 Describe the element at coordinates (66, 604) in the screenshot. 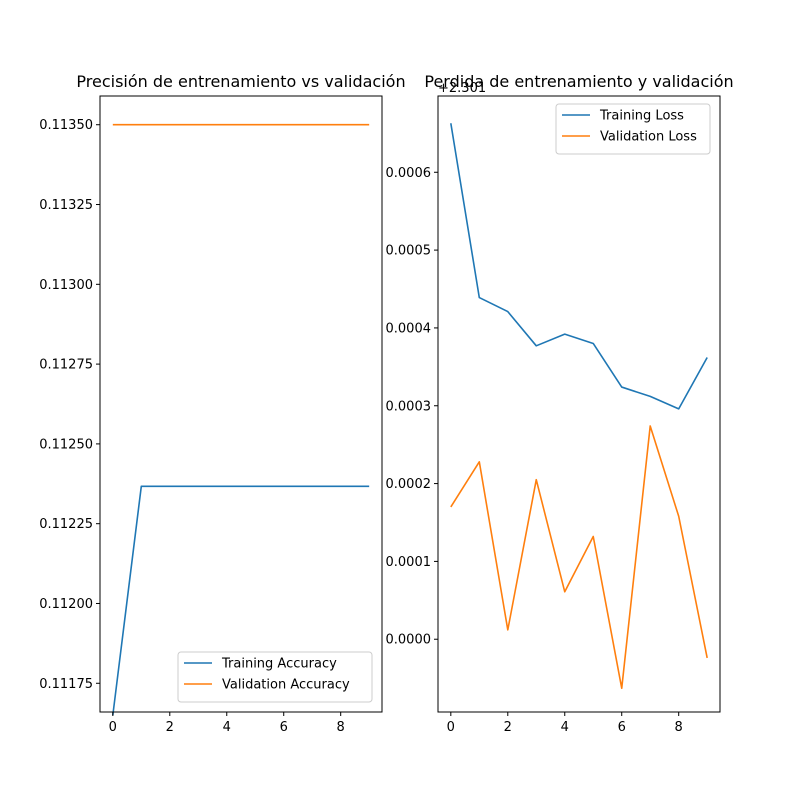

I see `y-tick-label: 0.11200` at that location.